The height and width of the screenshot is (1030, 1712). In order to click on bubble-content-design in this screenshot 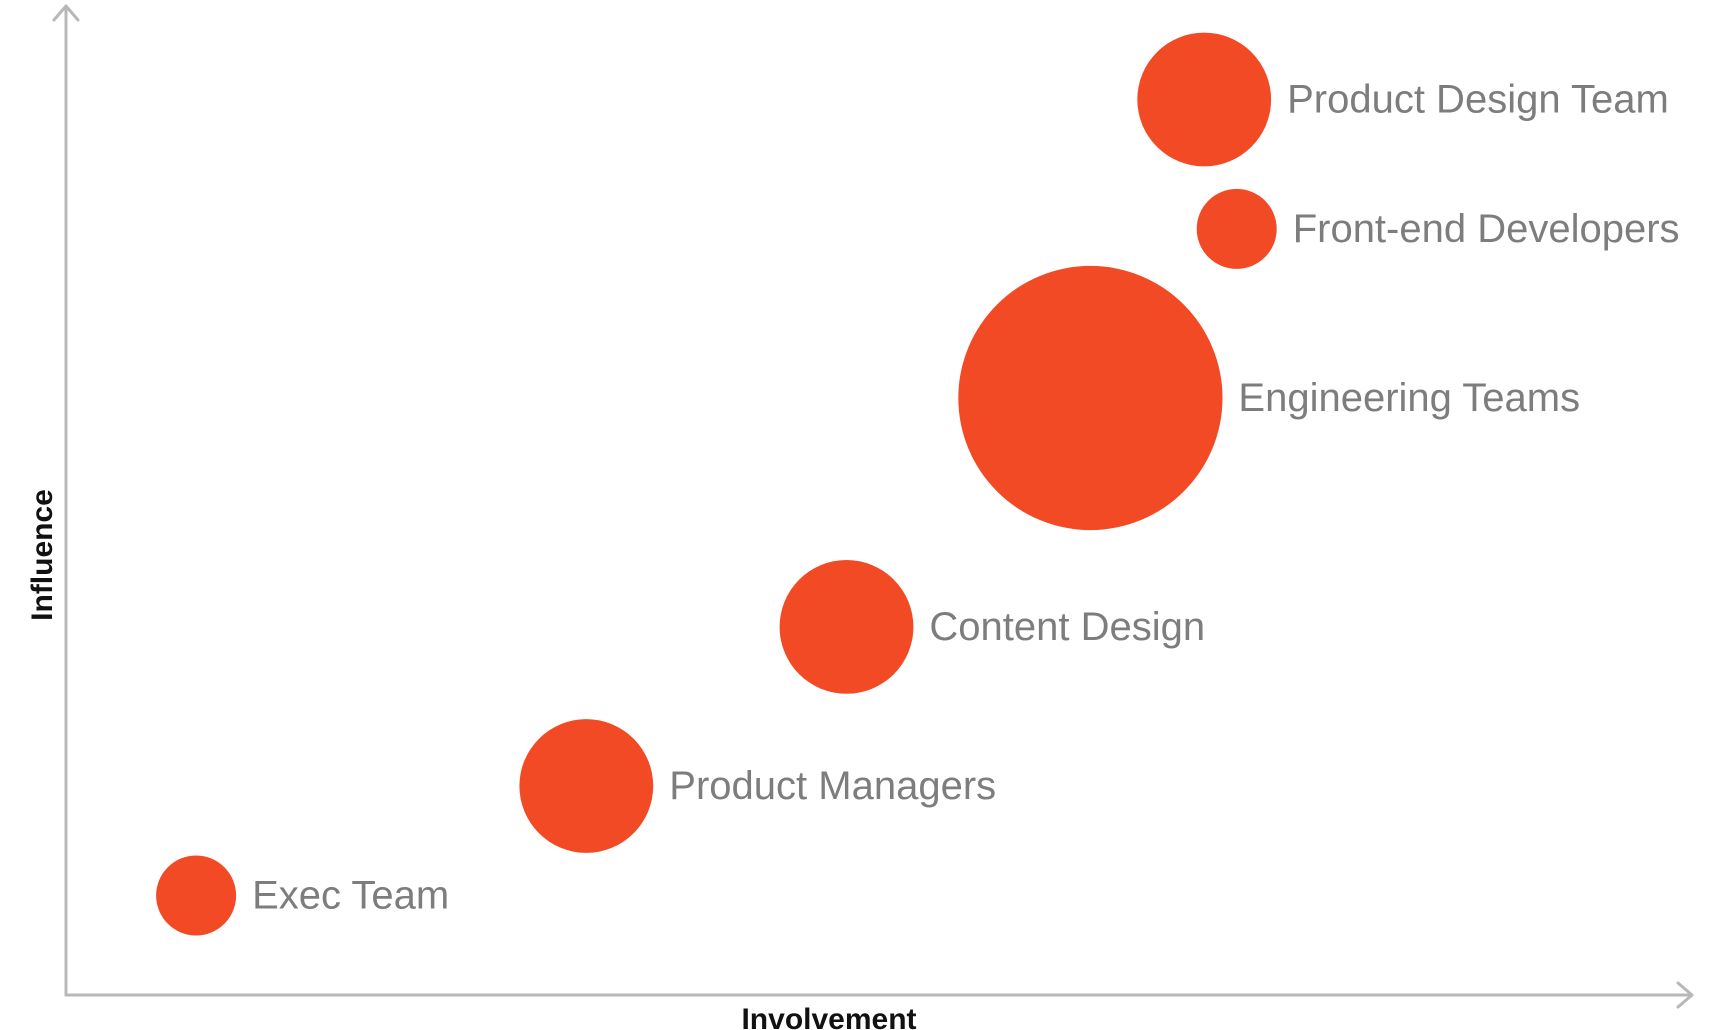, I will do `click(846, 627)`.